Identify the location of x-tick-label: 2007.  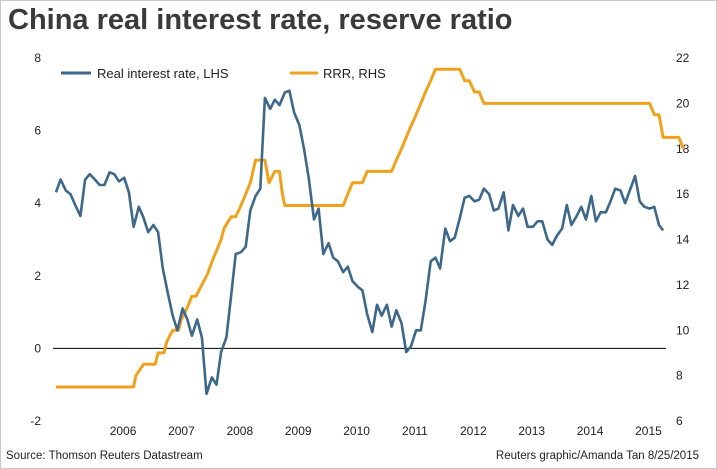
(181, 431).